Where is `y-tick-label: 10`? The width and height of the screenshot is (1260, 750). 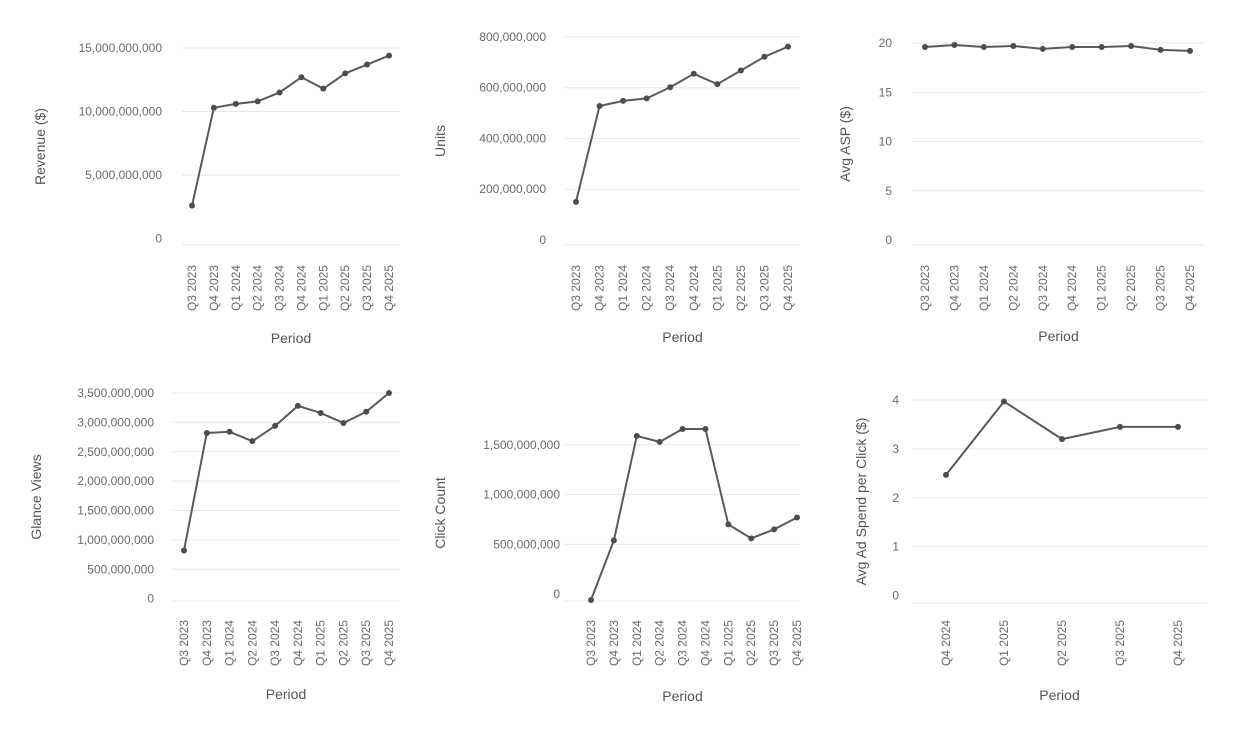
y-tick-label: 10 is located at coordinates (886, 142).